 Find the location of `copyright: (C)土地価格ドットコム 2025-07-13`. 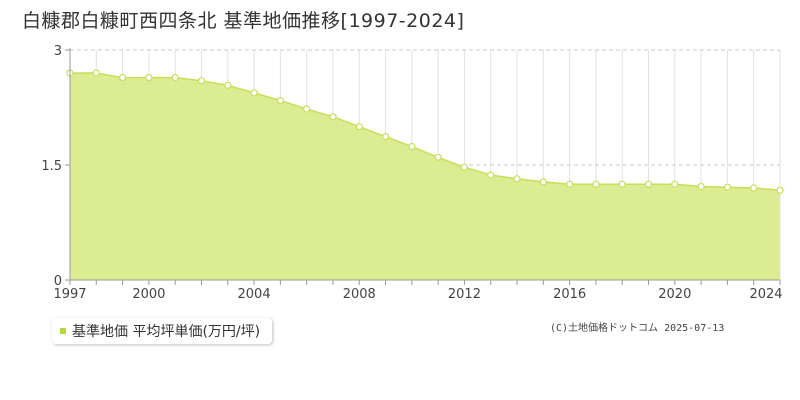

copyright: (C)土地価格ドットコム 2025-07-13 is located at coordinates (637, 328).